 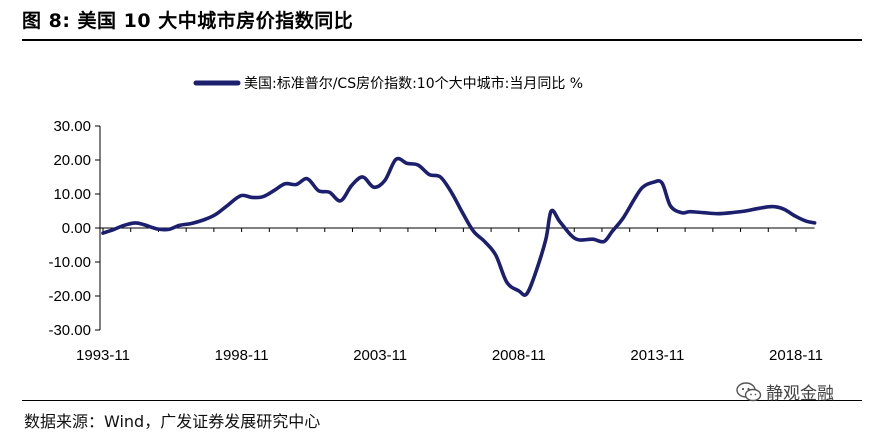 I want to click on y-tick-label: 0.00, so click(x=76, y=228).